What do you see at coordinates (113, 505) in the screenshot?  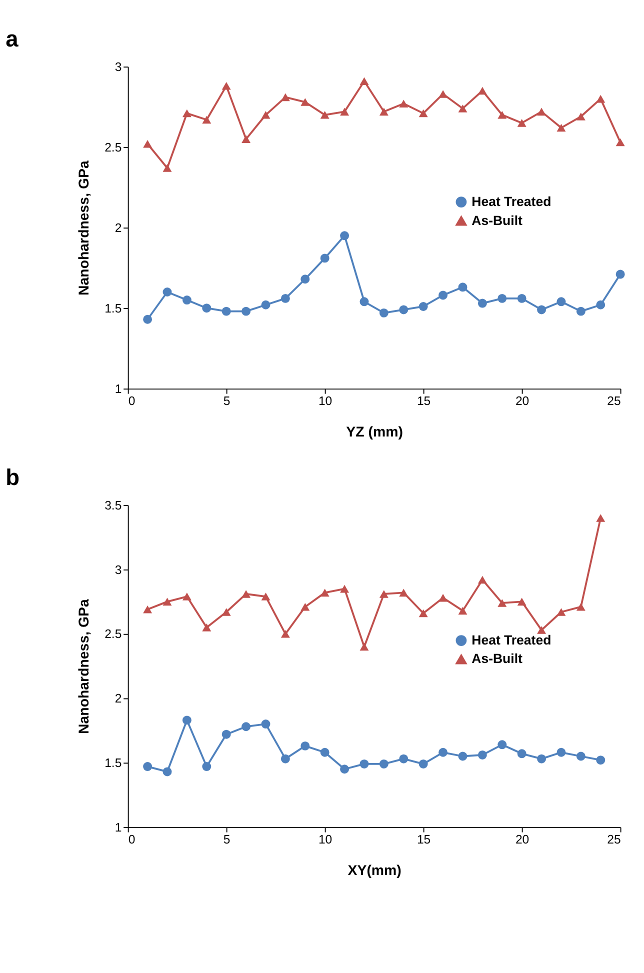 I see `y-tick-label: 3.5` at bounding box center [113, 505].